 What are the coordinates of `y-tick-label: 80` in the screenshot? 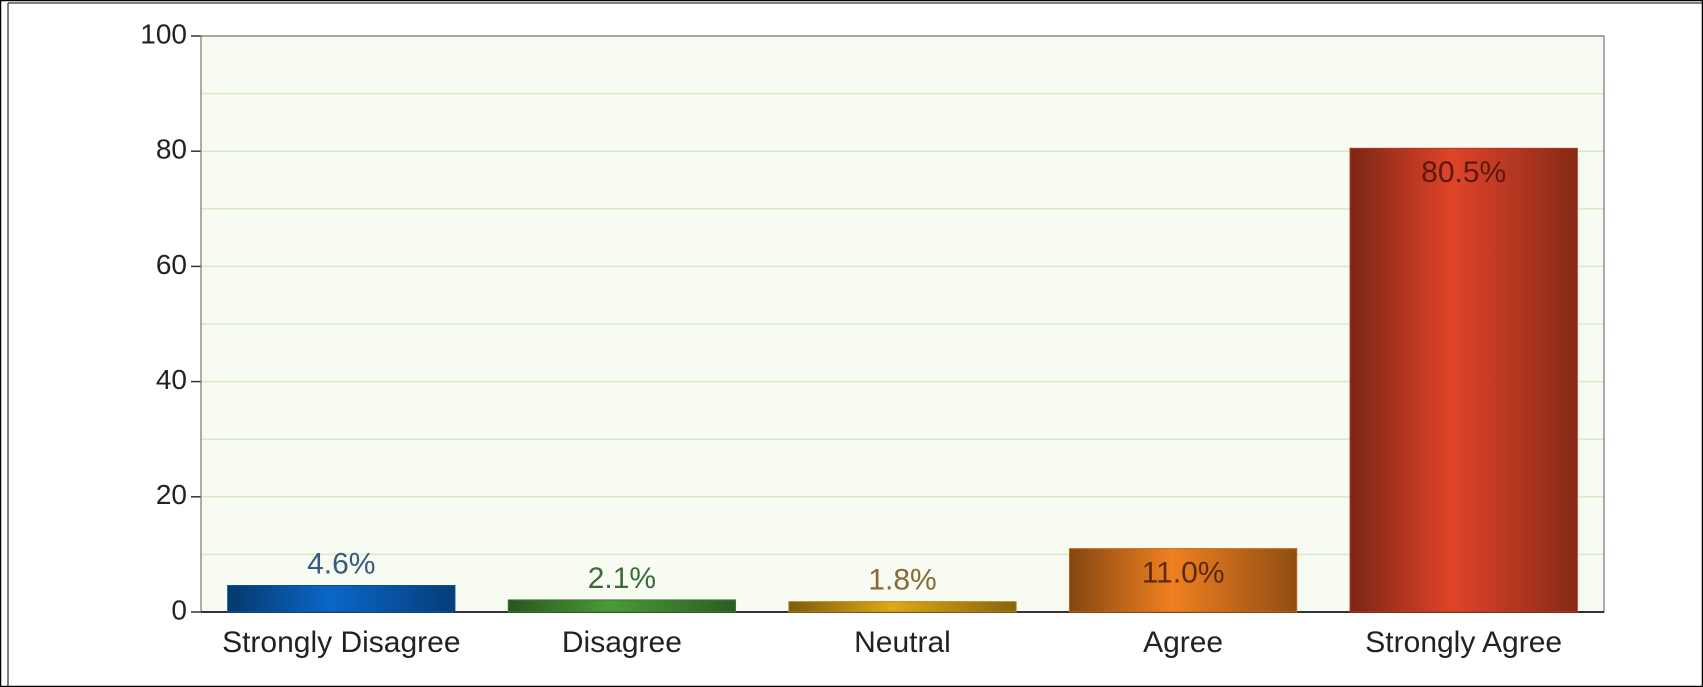 It's located at (171, 149).